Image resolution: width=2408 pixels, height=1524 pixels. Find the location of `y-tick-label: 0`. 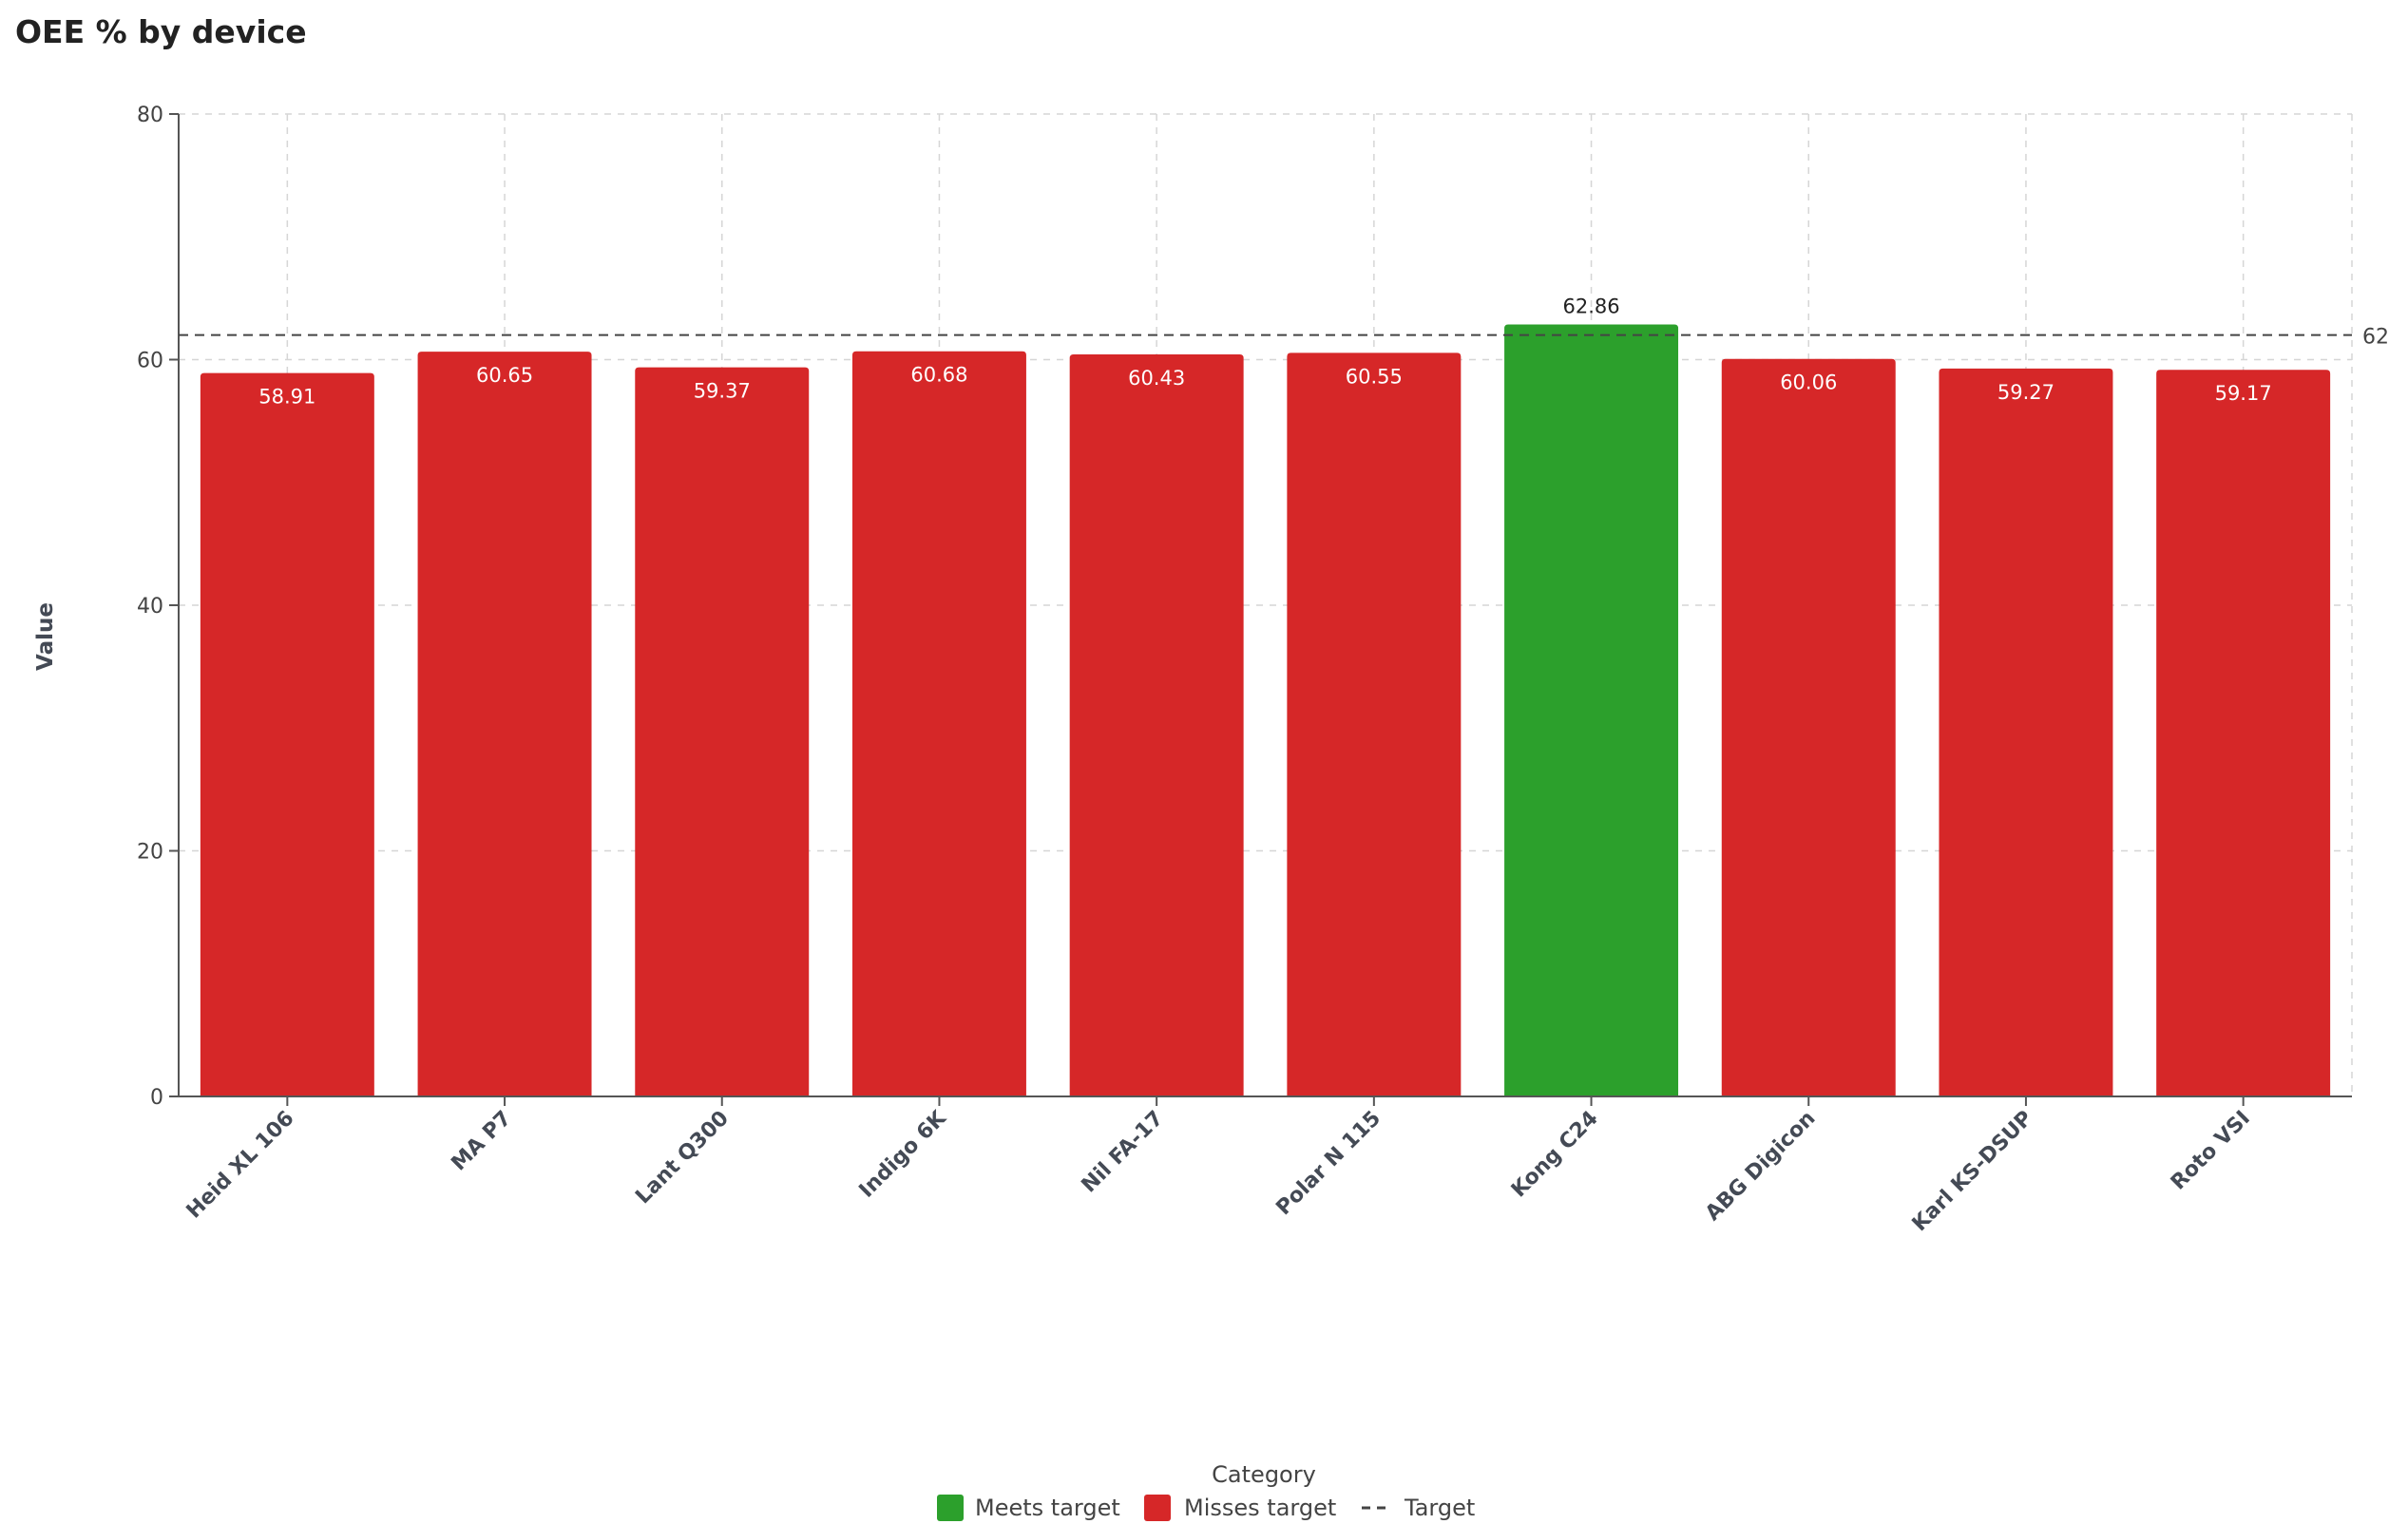

y-tick-label: 0 is located at coordinates (157, 1098).